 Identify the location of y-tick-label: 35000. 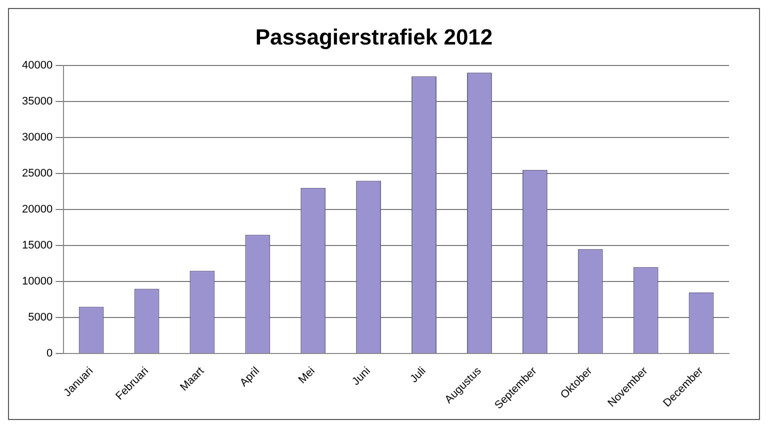
(37, 101).